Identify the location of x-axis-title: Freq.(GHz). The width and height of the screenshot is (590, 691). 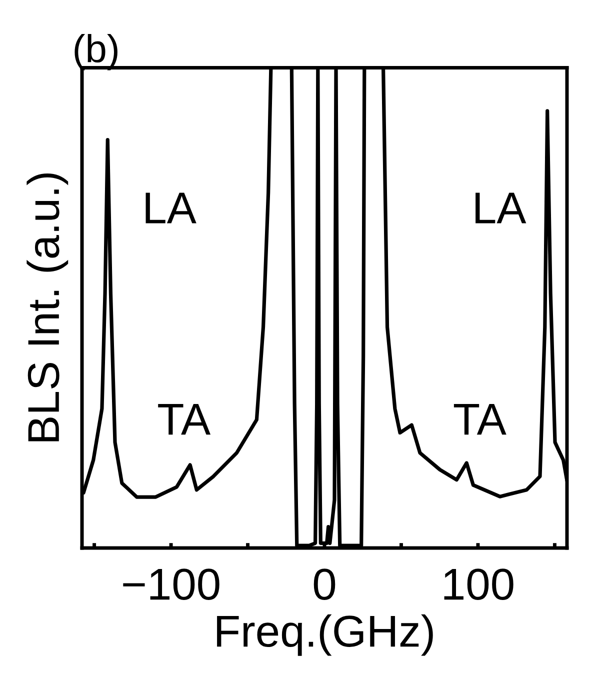
(325, 635).